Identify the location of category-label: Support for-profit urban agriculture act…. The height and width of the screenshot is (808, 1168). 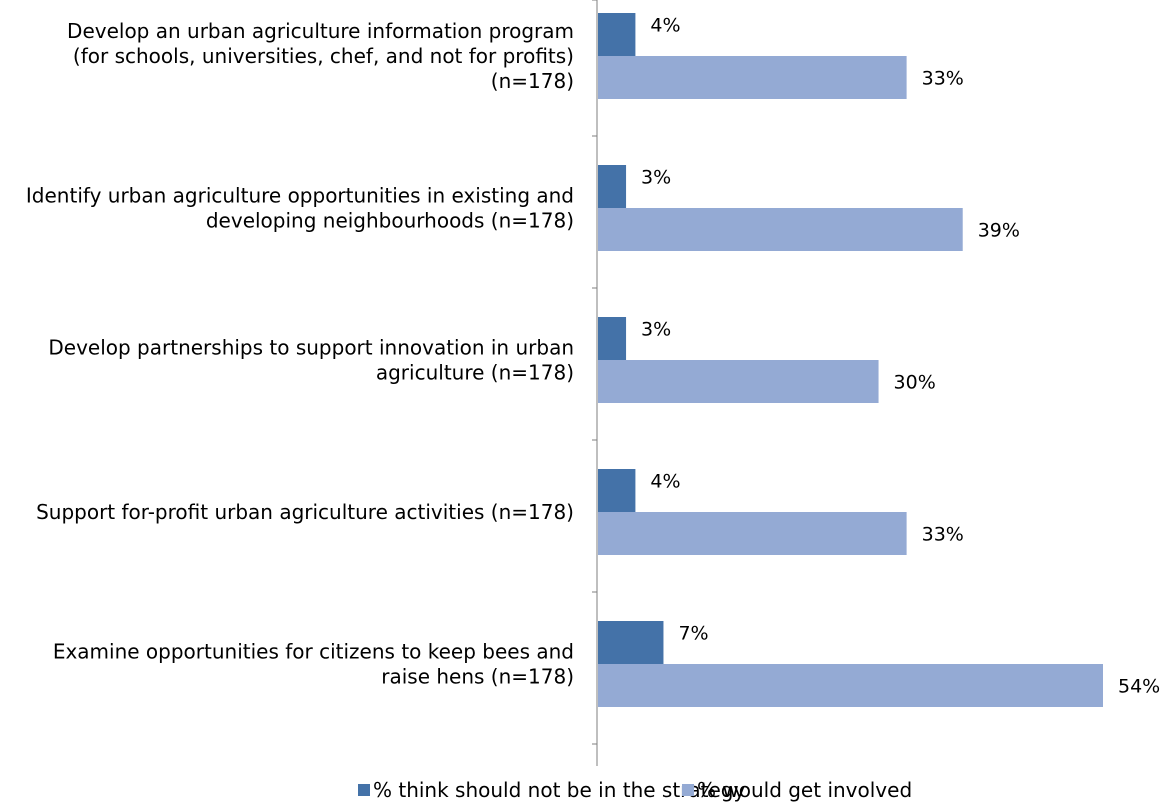
(305, 512).